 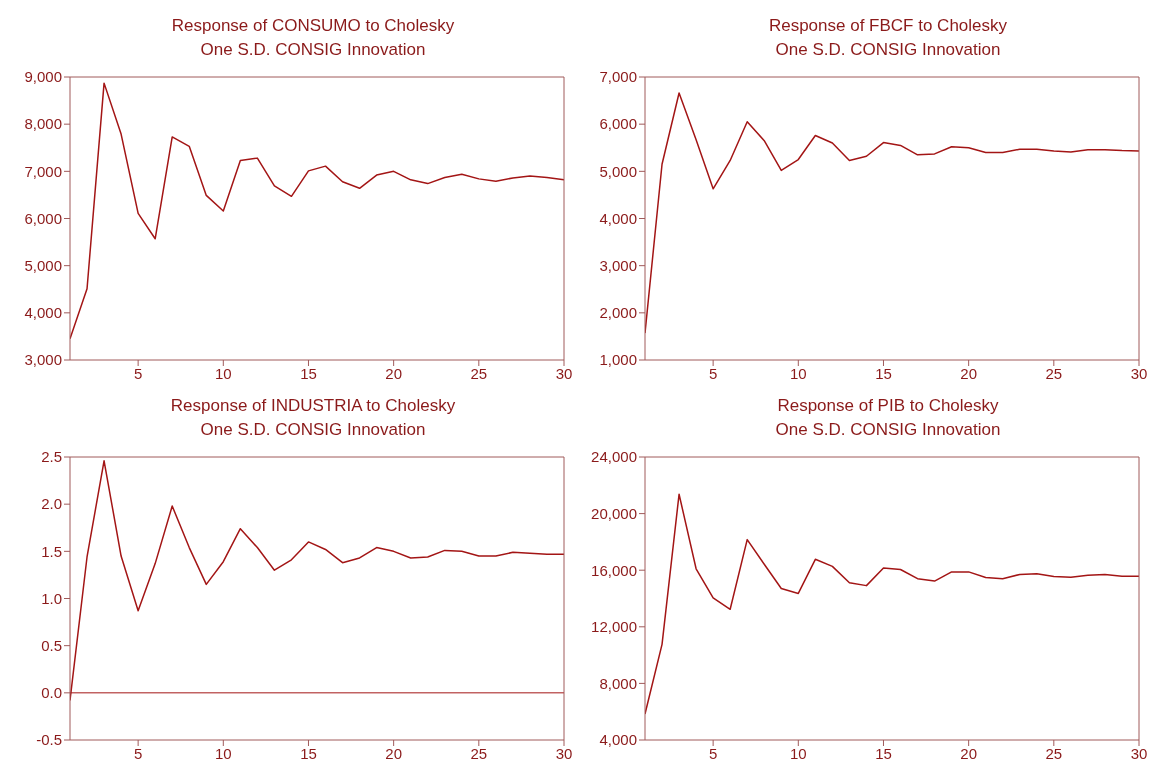 I want to click on chart-title: Response of PIB to Cholesky, so click(x=888, y=406).